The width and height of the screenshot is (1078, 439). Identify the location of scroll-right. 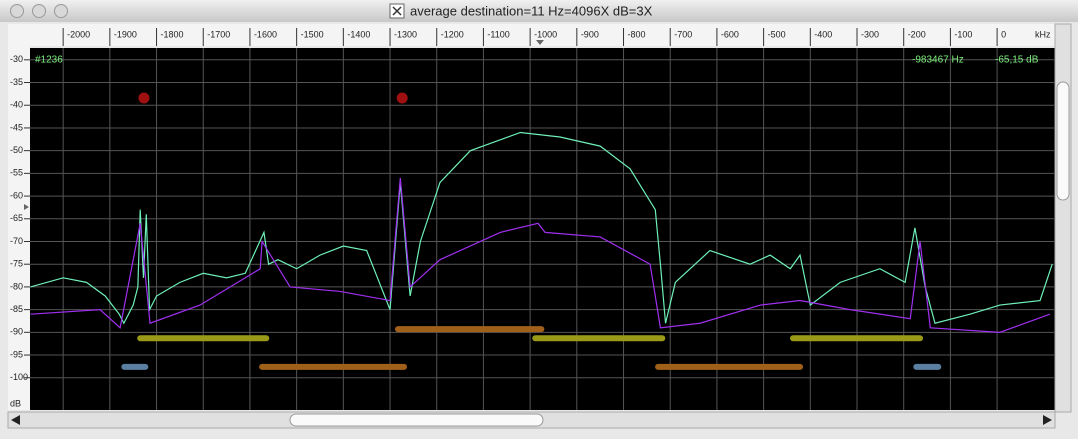
(1047, 420).